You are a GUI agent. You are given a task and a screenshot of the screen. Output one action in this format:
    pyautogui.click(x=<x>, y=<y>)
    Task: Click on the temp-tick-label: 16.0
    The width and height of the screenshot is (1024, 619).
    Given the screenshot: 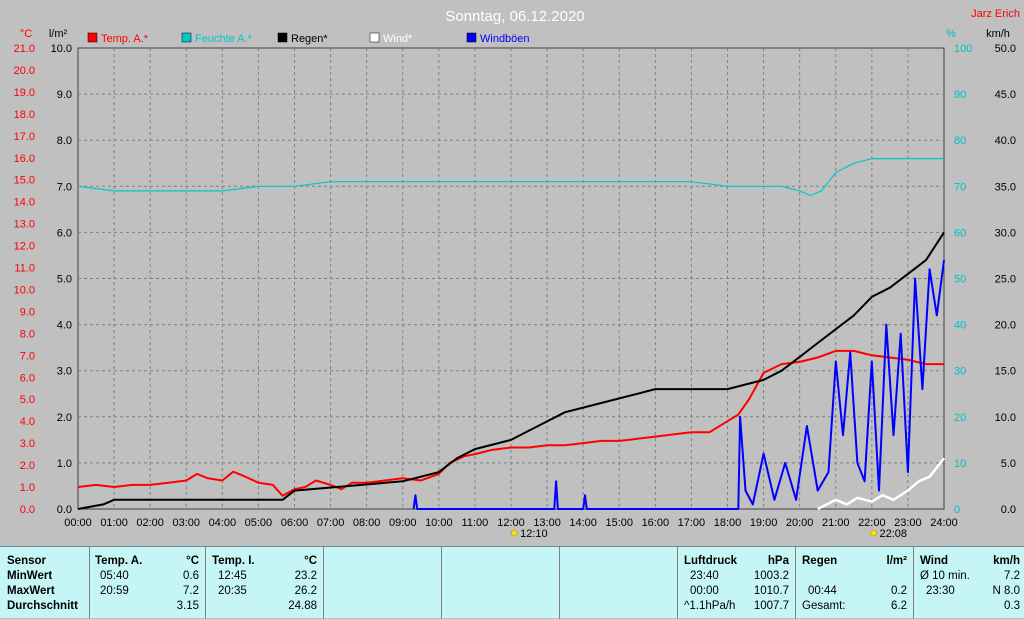 What is the action you would take?
    pyautogui.click(x=24, y=159)
    